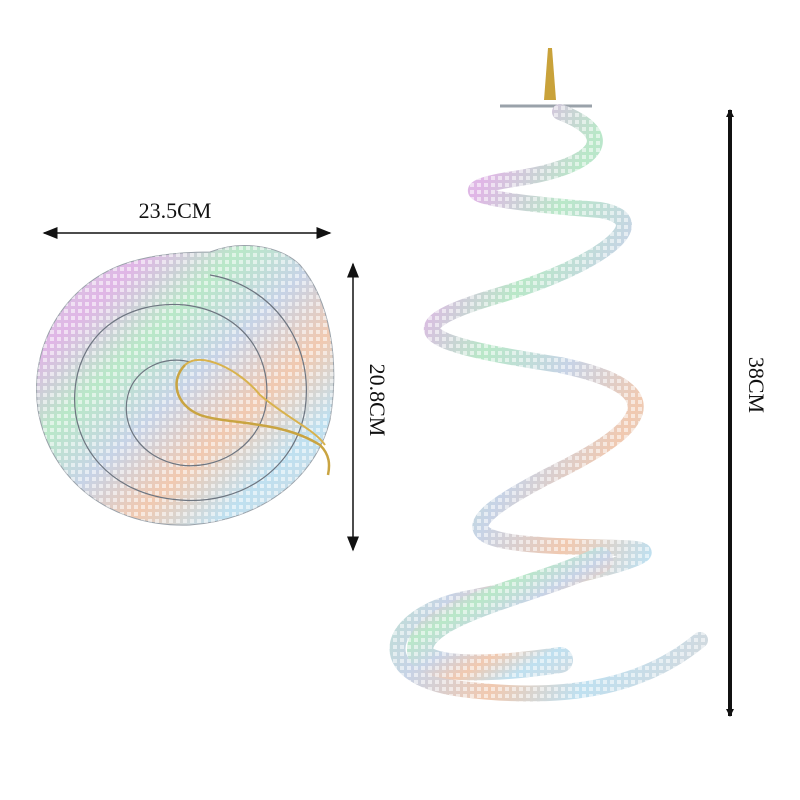 The height and width of the screenshot is (800, 800). What do you see at coordinates (175, 210) in the screenshot?
I see `width-label: 23.5CM` at bounding box center [175, 210].